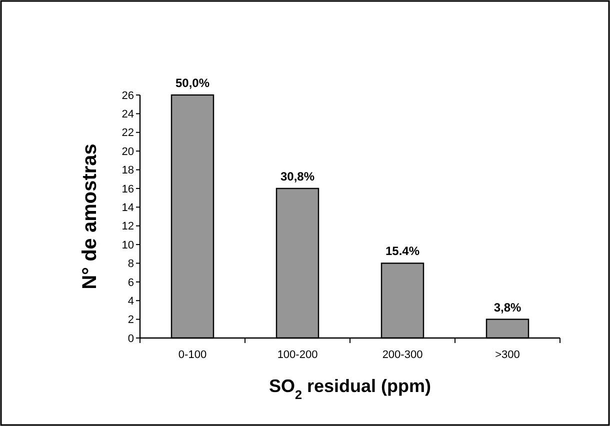  I want to click on x-axis-title: SO$_{2}$ residual (ppm), so click(350, 389).